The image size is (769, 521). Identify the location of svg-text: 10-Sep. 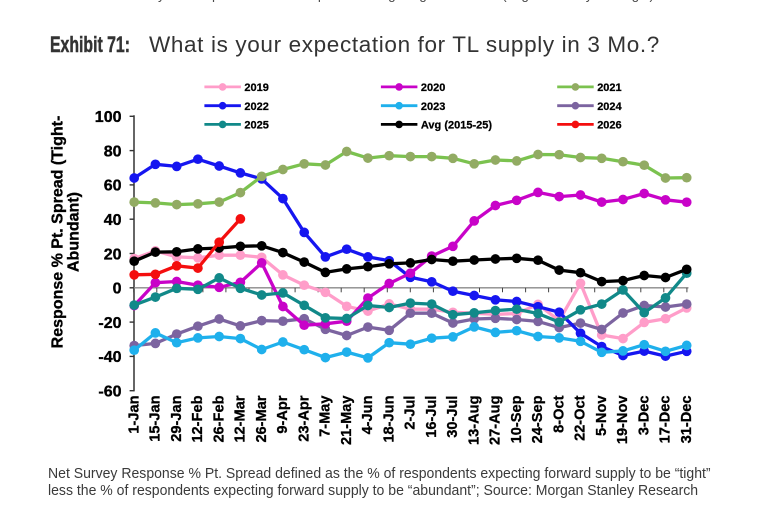
(517, 419).